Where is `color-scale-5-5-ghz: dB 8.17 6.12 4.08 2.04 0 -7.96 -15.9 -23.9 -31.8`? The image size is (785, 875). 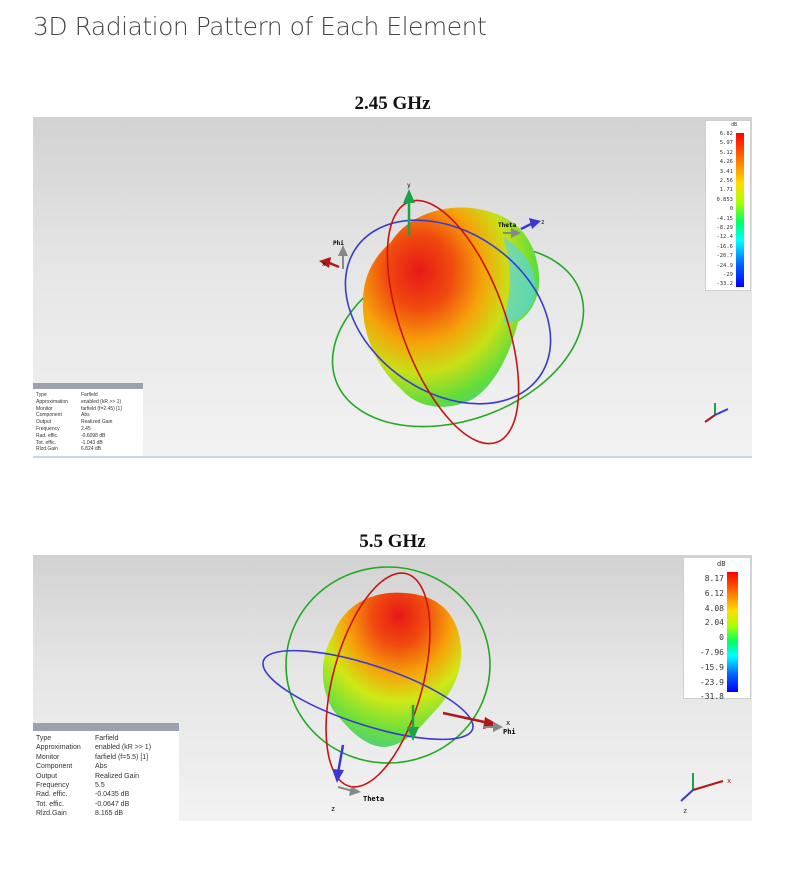 color-scale-5-5-ghz: dB 8.17 6.12 4.08 2.04 0 -7.96 -15.9 -23.9 -31.8 is located at coordinates (717, 629).